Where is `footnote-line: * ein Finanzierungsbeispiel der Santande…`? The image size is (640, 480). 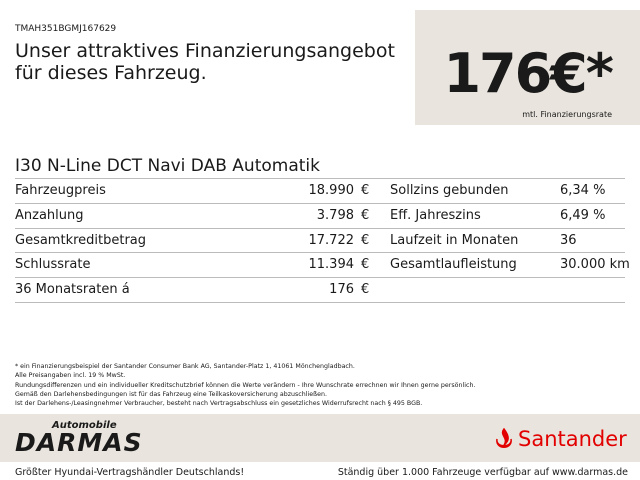 footnote-line: * ein Finanzierungsbeispiel der Santande… is located at coordinates (185, 366).